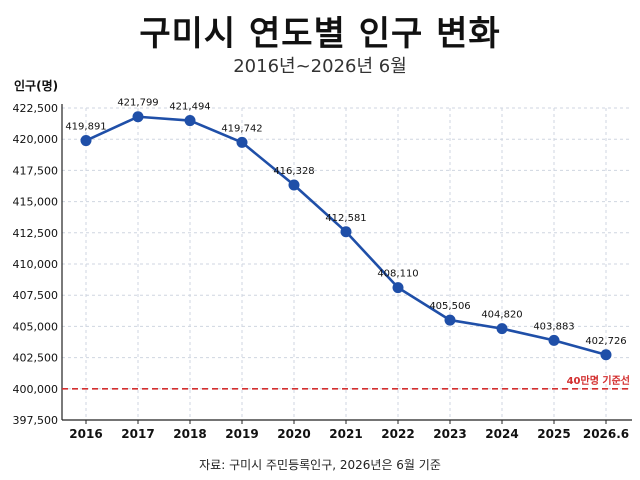 The height and width of the screenshot is (480, 640). I want to click on data-label: 419,891, so click(85, 127).